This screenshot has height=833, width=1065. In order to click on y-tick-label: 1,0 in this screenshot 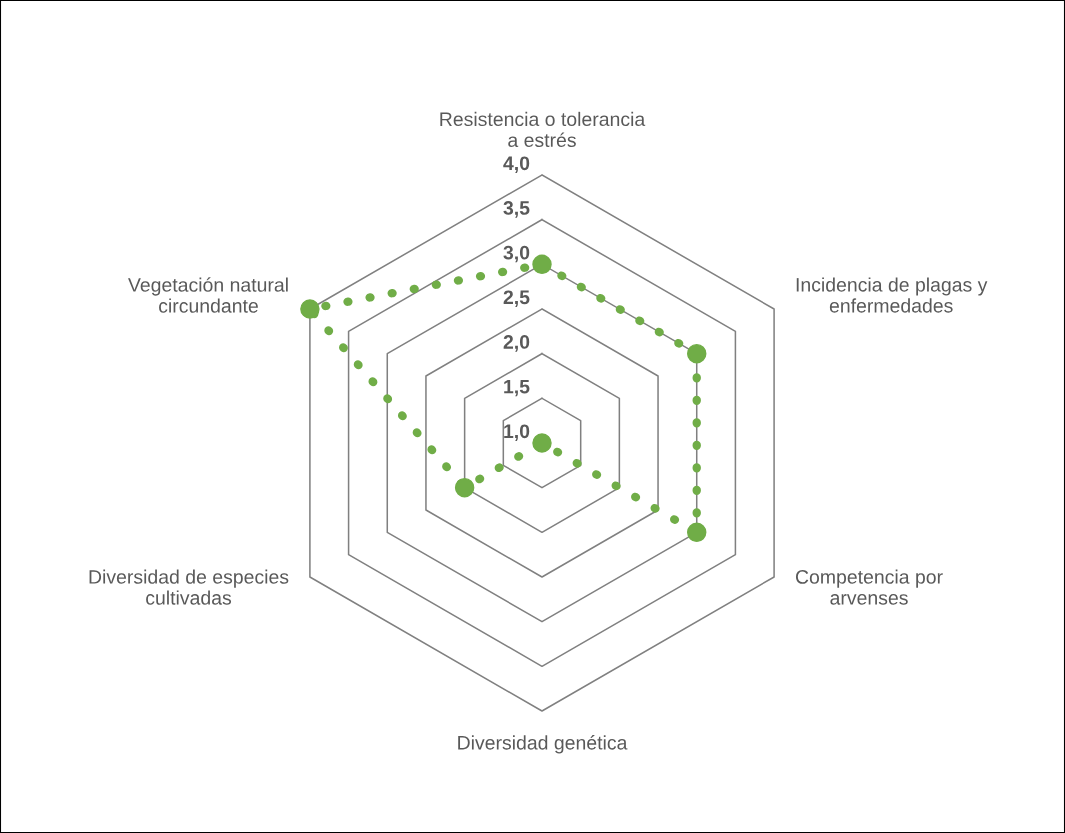, I will do `click(517, 432)`.